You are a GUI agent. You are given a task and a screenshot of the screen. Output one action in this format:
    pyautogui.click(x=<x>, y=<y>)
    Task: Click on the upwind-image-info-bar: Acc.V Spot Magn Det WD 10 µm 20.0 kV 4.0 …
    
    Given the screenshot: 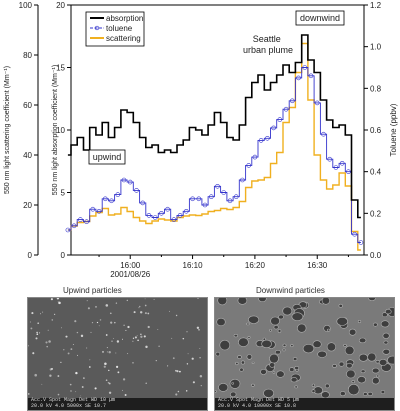 What is the action you would take?
    pyautogui.click(x=117, y=403)
    